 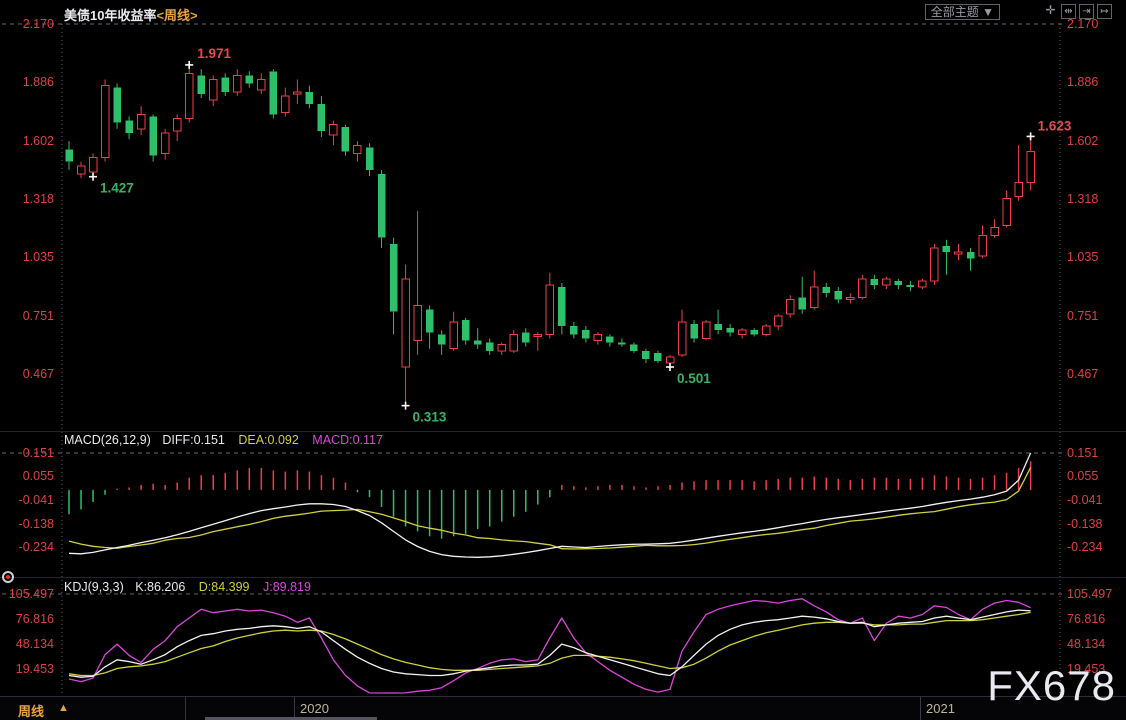 I want to click on chart-title-row: 美债10年收益率<周线>, so click(x=131, y=14).